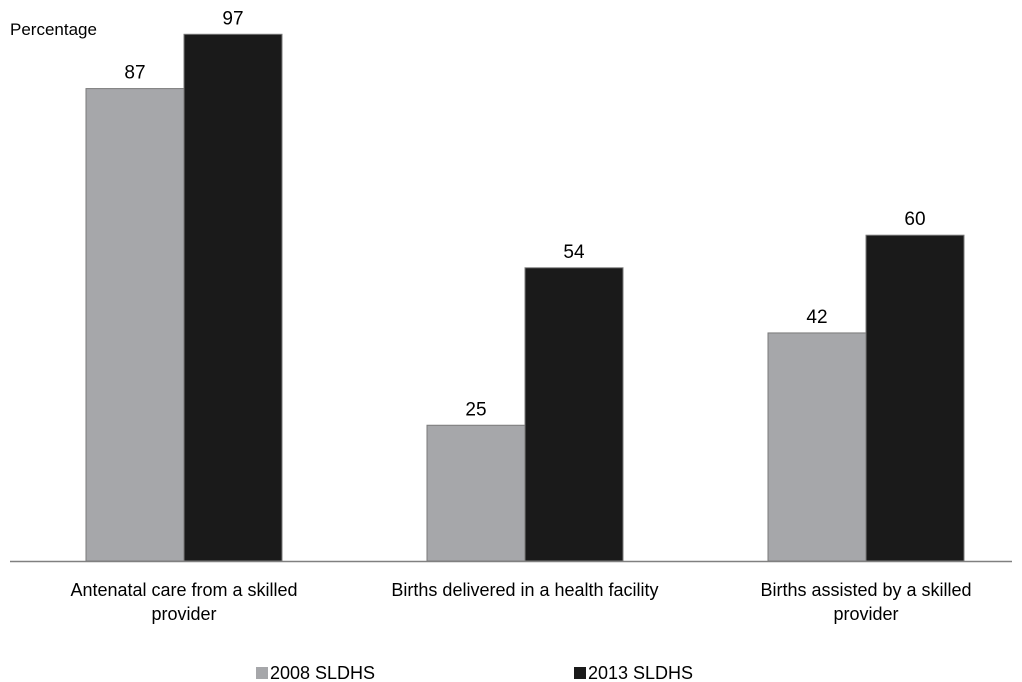 The height and width of the screenshot is (682, 1022). Describe the element at coordinates (816, 317) in the screenshot. I see `data-label-series1-cat3: 42` at that location.